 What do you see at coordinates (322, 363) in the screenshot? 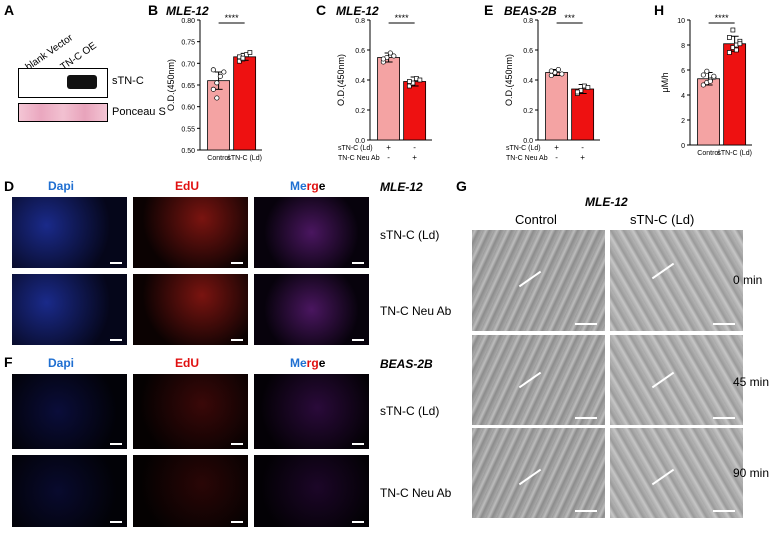
I see `merge-part-e-f: e` at bounding box center [322, 363].